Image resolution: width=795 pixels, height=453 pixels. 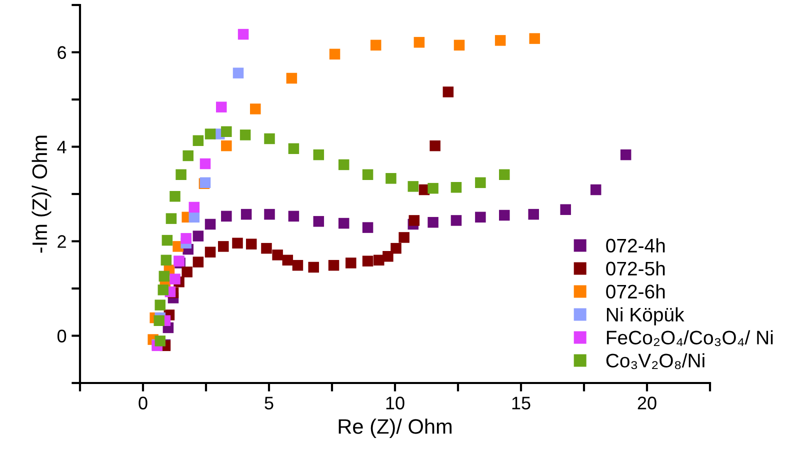 I want to click on legend-label: 072-5h, so click(x=635, y=268).